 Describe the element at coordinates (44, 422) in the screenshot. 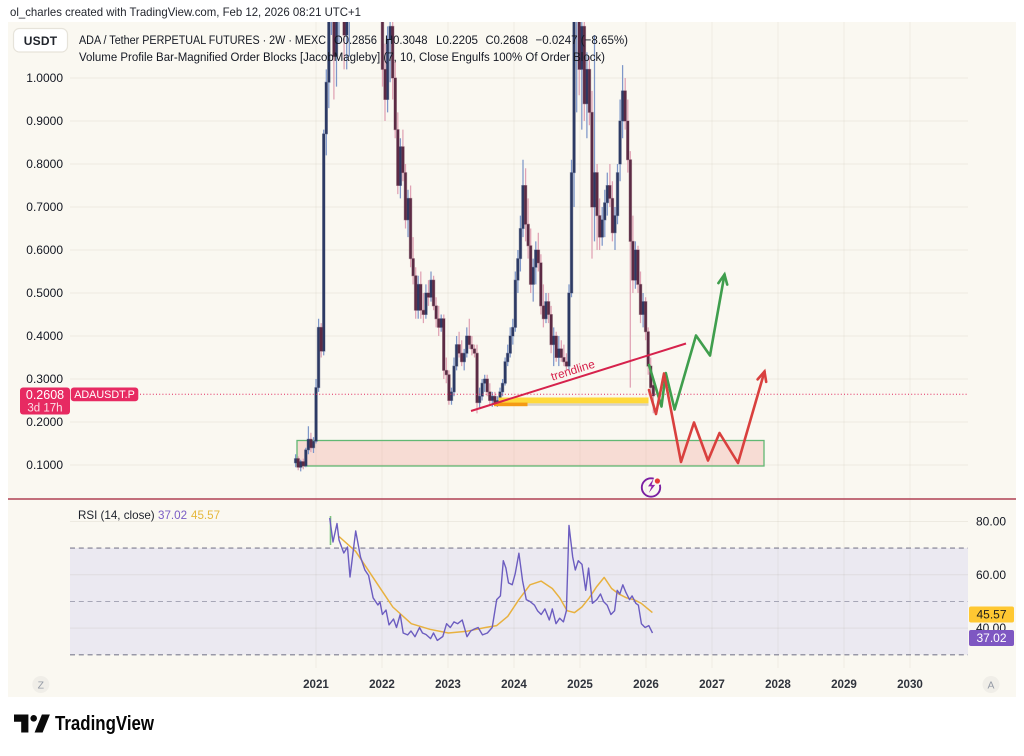

I see `svg-text: 0.2000` at that location.